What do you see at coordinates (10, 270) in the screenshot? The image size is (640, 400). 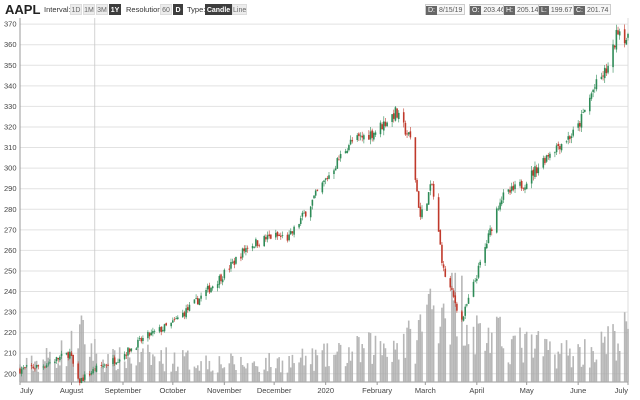 I see `y-tick-label: 250` at bounding box center [10, 270].